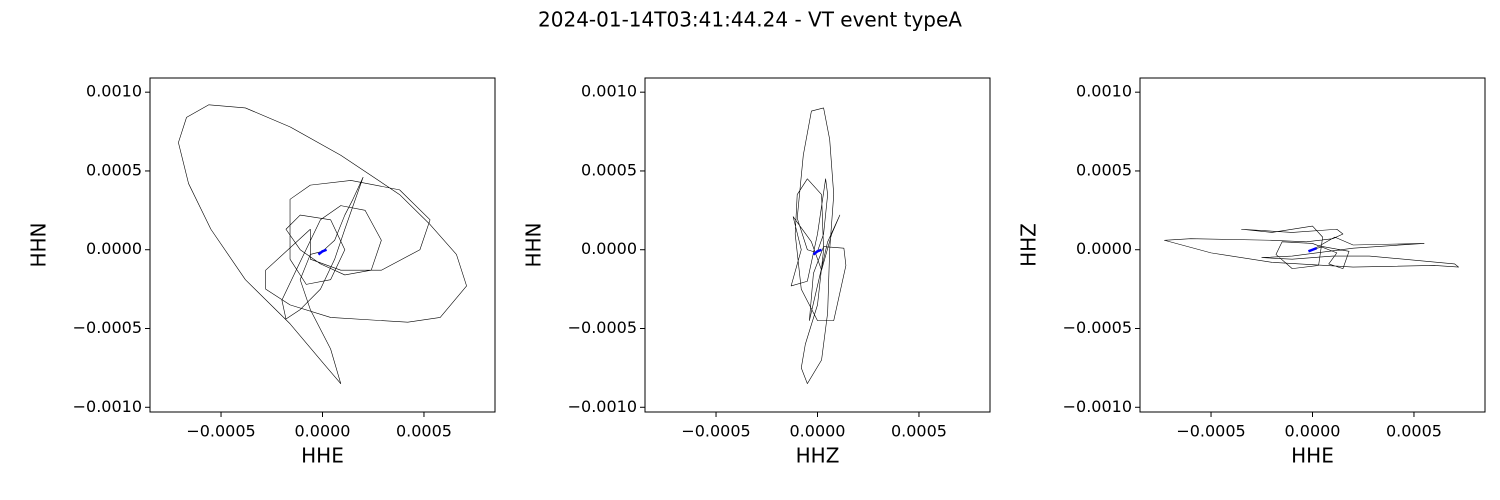  I want to click on x-axis-label: HHZ, so click(818, 456).